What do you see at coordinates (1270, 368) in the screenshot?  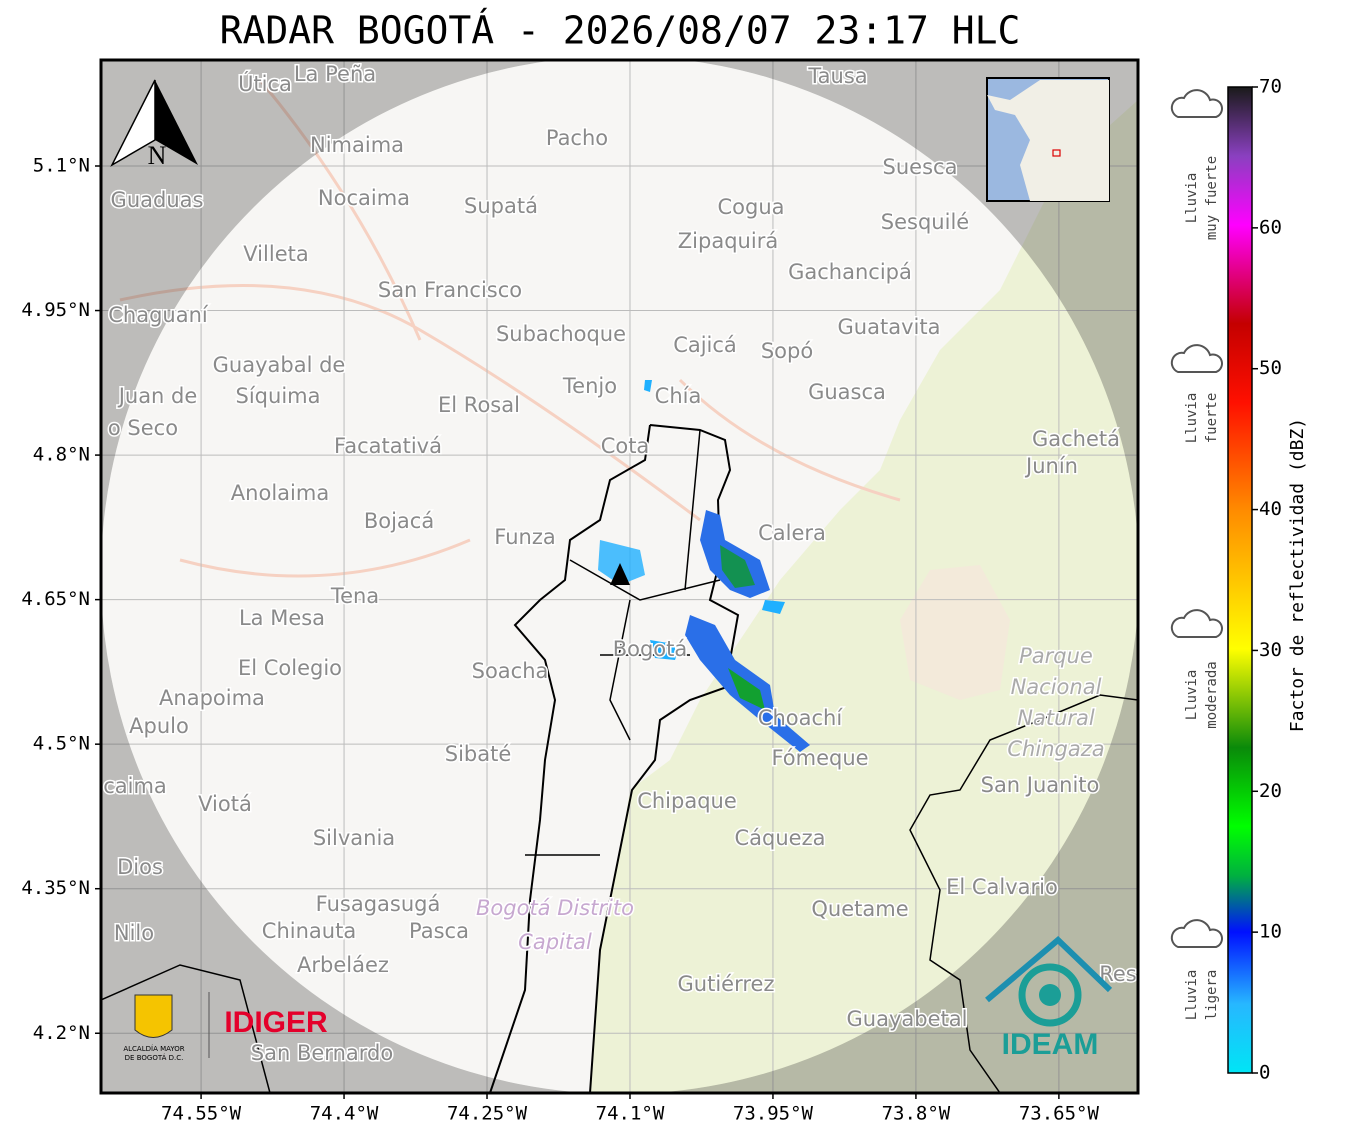 I see `colorbar-tick-label: 50` at bounding box center [1270, 368].